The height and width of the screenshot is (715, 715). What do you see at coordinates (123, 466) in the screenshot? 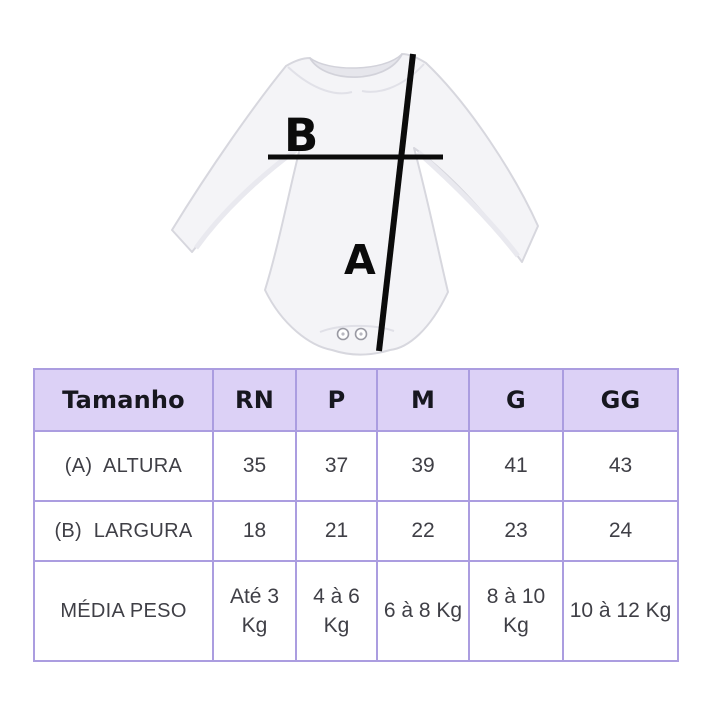
I see `row-label-altura: (A) ALTURA` at bounding box center [123, 466].